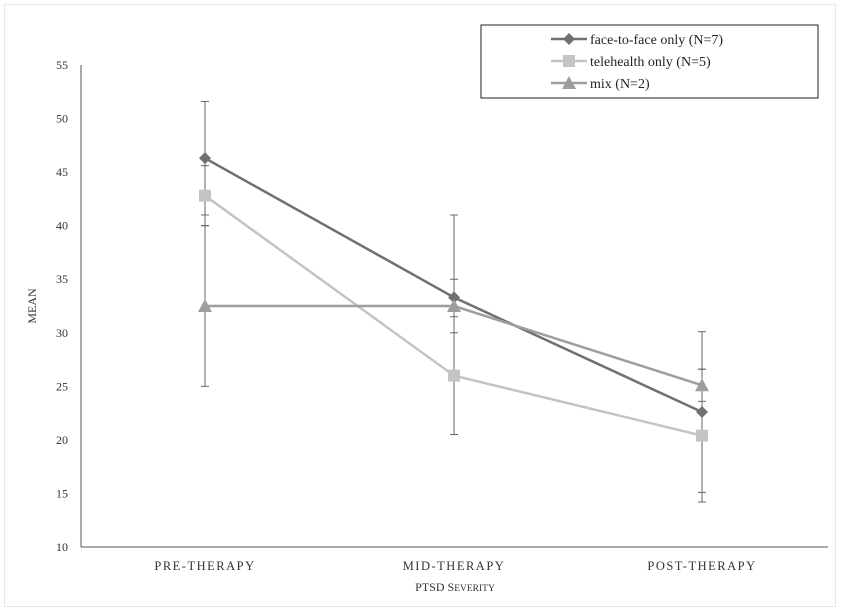 Image resolution: width=842 pixels, height=613 pixels. Describe the element at coordinates (62, 306) in the screenshot. I see `y-tick-labels: 10 15 20 25 30 35 40 45 50 55` at that location.